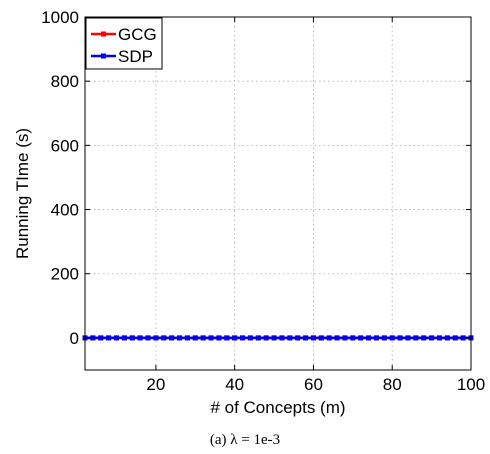 Image resolution: width=490 pixels, height=454 pixels. I want to click on y-tick-label: 800, so click(65, 81).